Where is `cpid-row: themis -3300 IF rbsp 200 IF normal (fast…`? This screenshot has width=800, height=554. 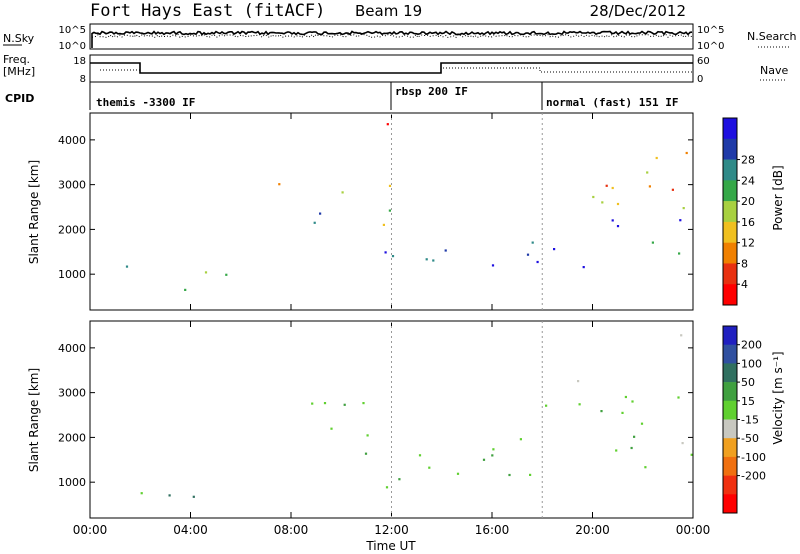 cpid-row: themis -3300 IF rbsp 200 IF normal (fast… is located at coordinates (383, 96).